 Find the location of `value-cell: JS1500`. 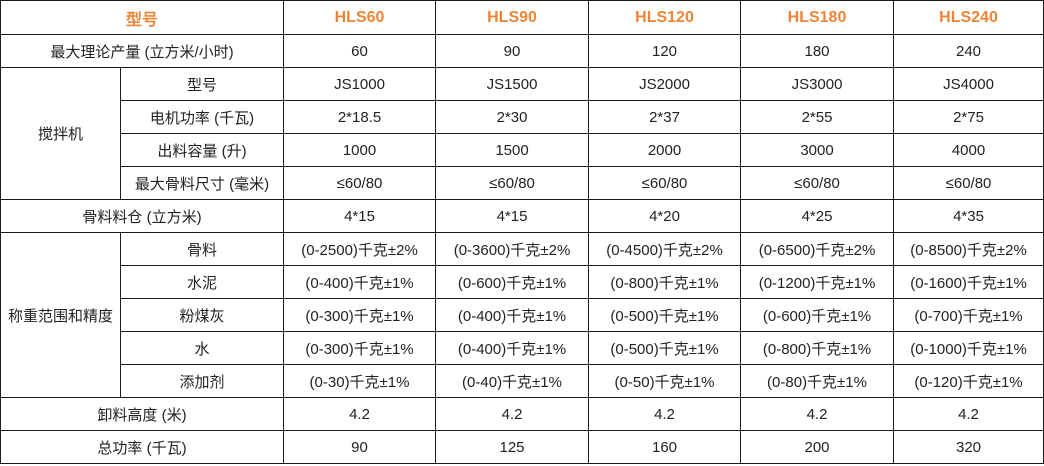

value-cell: JS1500 is located at coordinates (512, 84).